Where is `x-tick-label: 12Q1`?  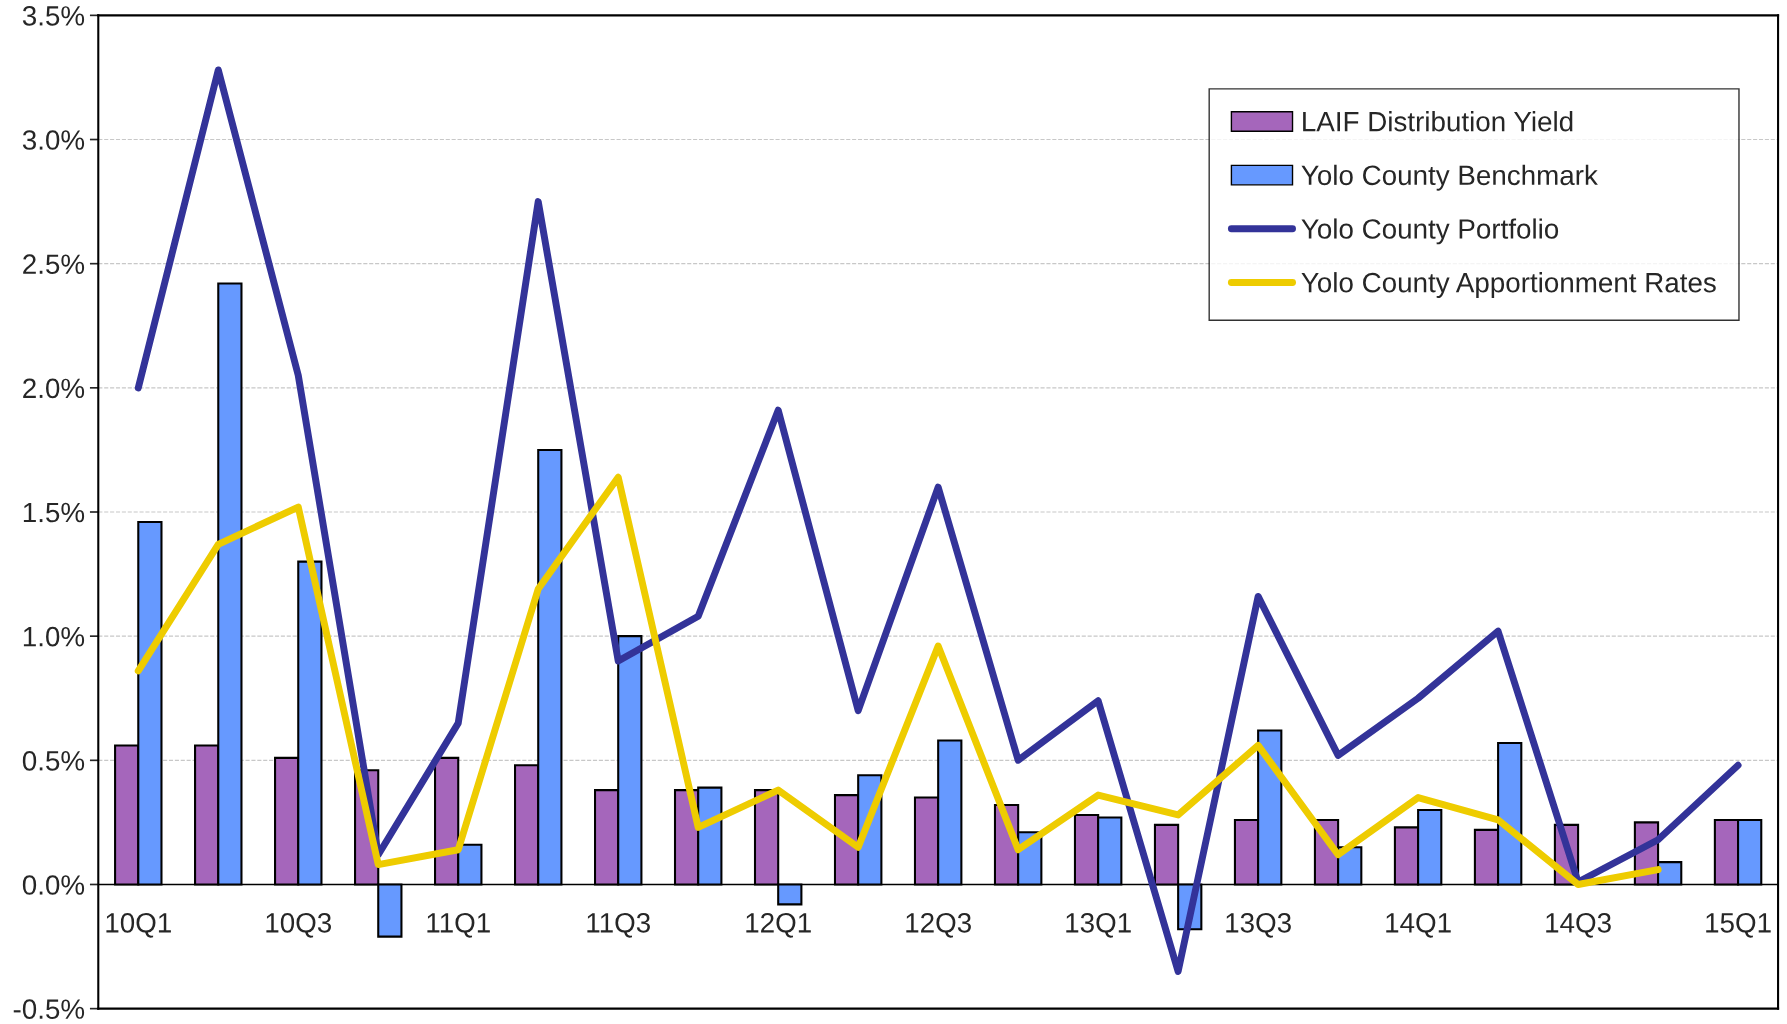 x-tick-label: 12Q1 is located at coordinates (778, 925).